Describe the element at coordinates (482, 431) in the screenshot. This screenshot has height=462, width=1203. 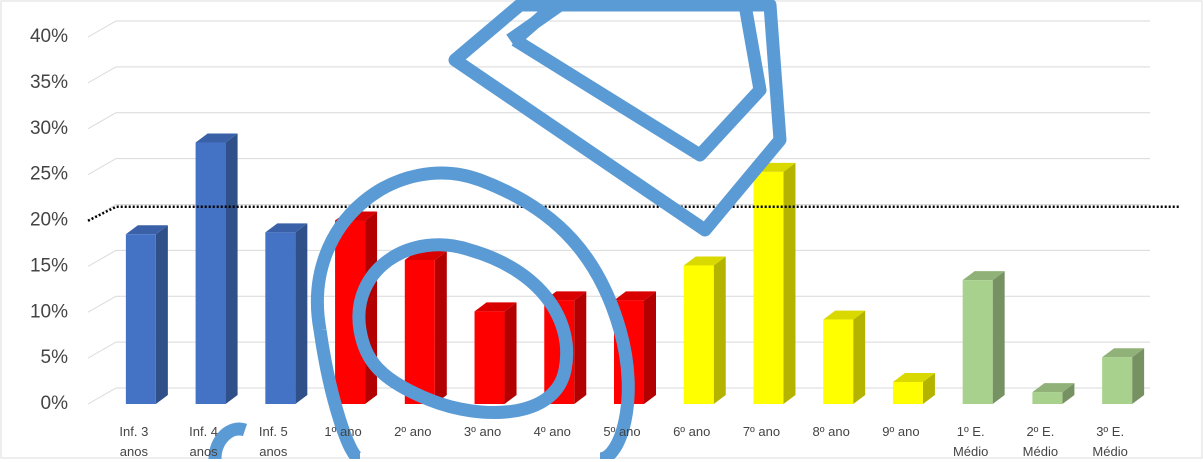
I see `x-tick-label: 3º ano` at that location.